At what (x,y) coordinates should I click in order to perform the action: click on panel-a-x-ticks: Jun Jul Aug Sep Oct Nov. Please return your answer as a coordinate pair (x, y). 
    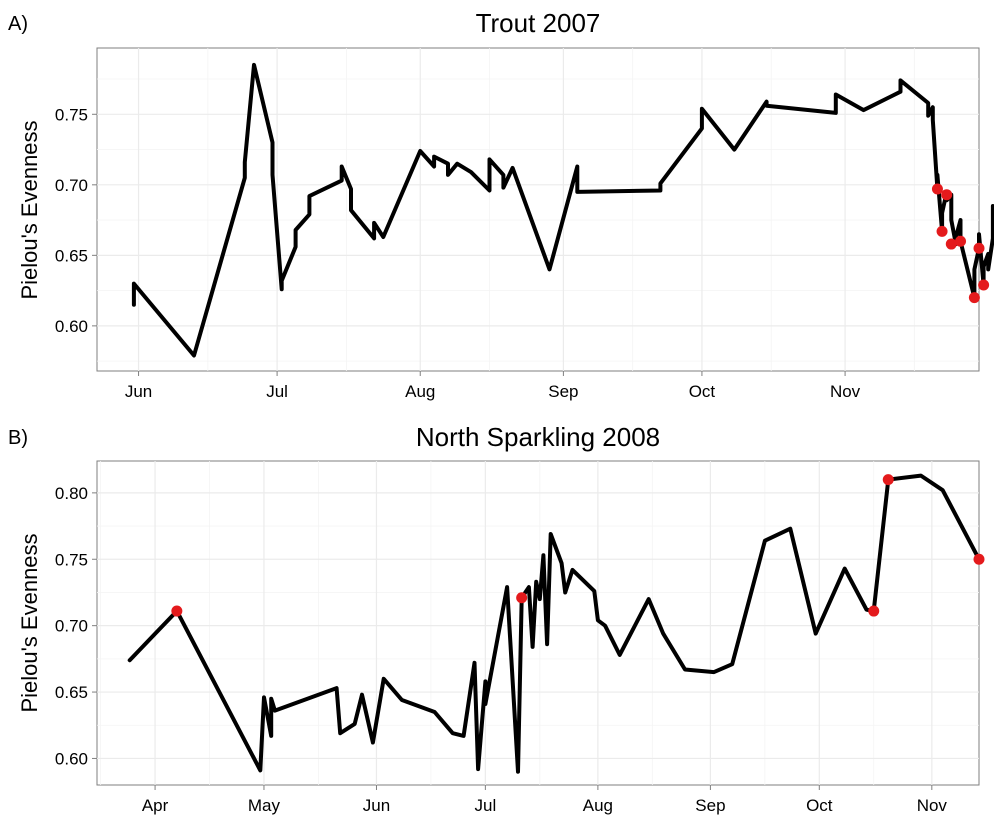
    Looking at the image, I should click on (493, 386).